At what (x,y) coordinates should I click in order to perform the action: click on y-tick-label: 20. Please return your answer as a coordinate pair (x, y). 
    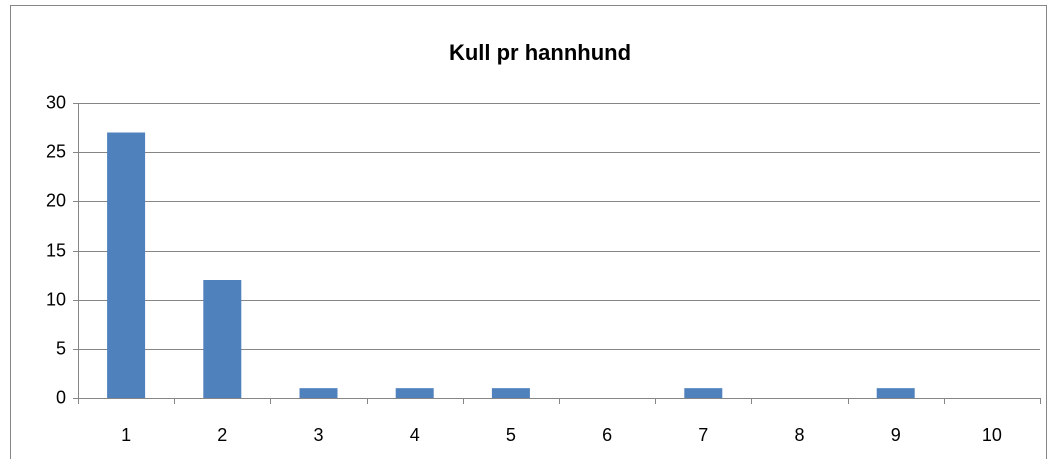
    Looking at the image, I should click on (56, 200).